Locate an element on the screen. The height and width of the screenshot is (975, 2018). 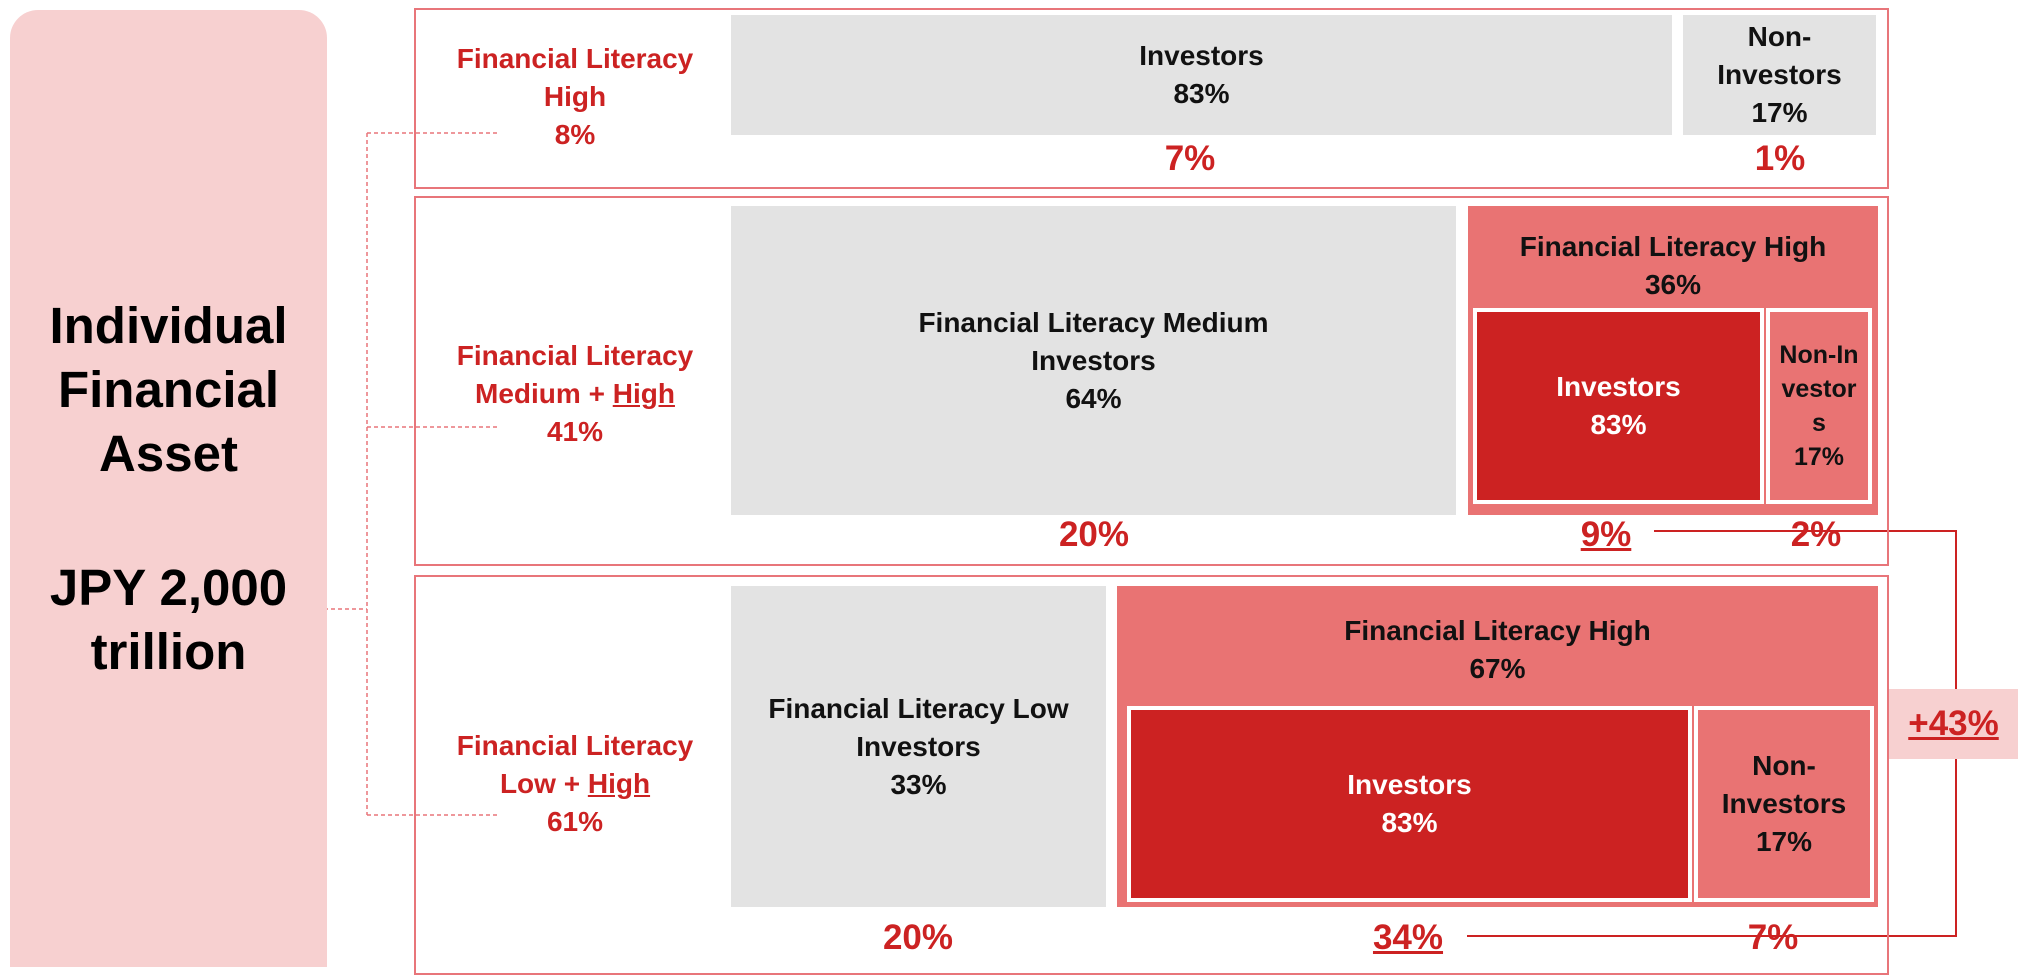
row-label: Financial Literacy Medium + High 41% is located at coordinates (575, 394).